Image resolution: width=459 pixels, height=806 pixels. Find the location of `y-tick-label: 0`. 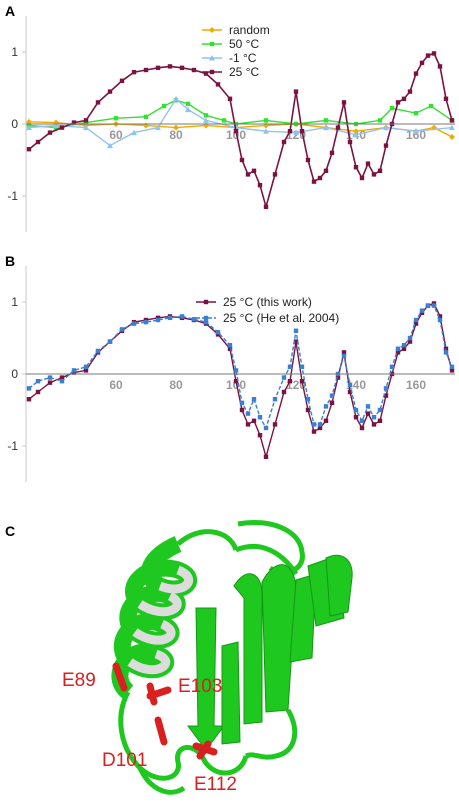

y-tick-label: 0 is located at coordinates (14, 124).